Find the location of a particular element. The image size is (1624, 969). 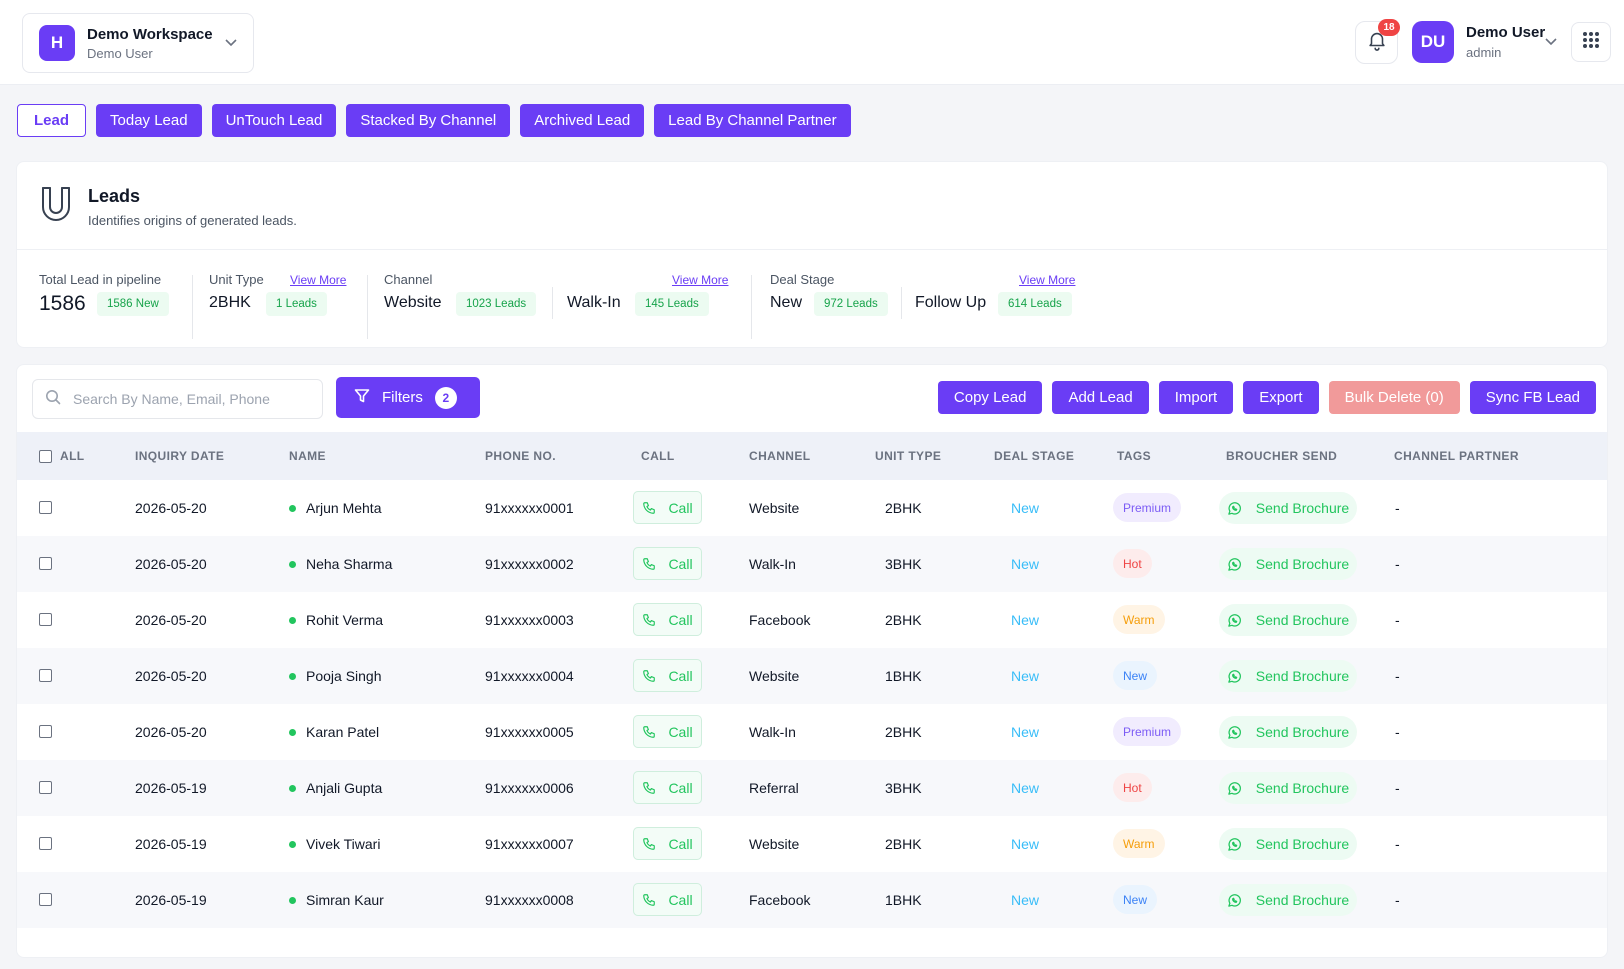

lead-name: Karan Patel is located at coordinates (343, 732).